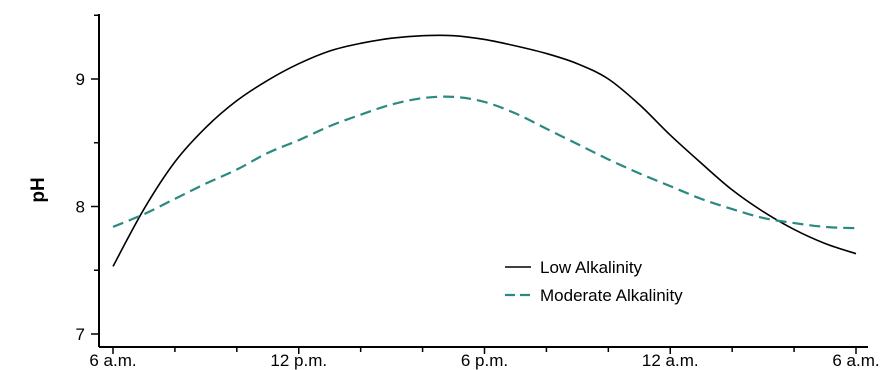 This screenshot has height=370, width=886. What do you see at coordinates (80, 79) in the screenshot?
I see `y-tick-label: 9` at bounding box center [80, 79].